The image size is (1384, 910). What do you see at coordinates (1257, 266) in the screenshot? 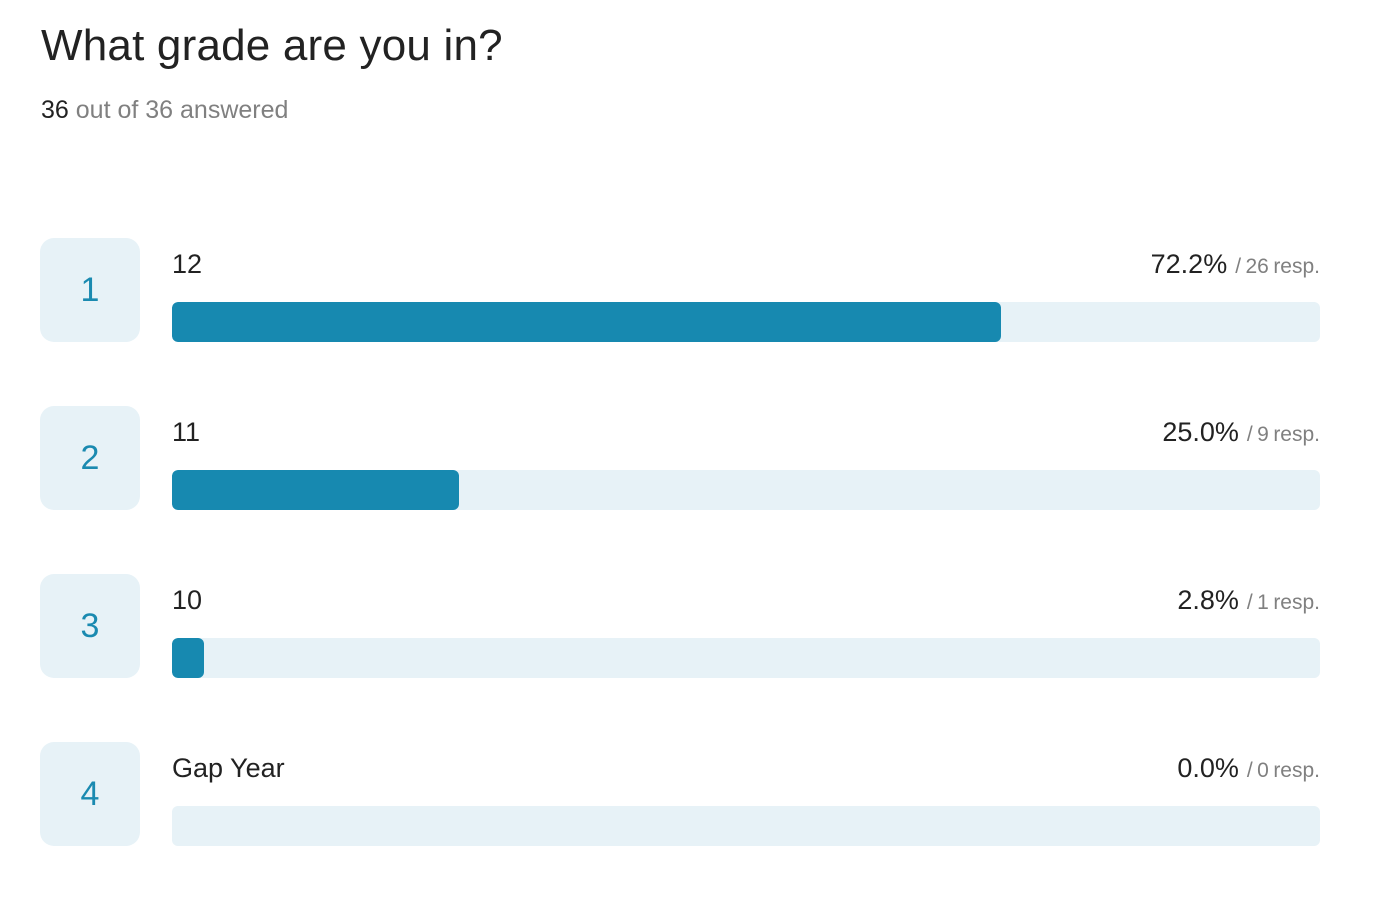
I see `option-count: 26` at bounding box center [1257, 266].